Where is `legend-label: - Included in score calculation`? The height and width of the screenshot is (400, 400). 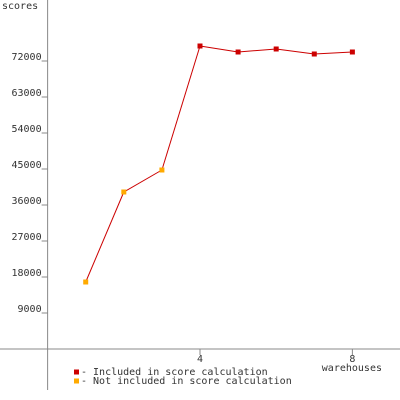
legend-label: - Included in score calculation is located at coordinates (174, 372).